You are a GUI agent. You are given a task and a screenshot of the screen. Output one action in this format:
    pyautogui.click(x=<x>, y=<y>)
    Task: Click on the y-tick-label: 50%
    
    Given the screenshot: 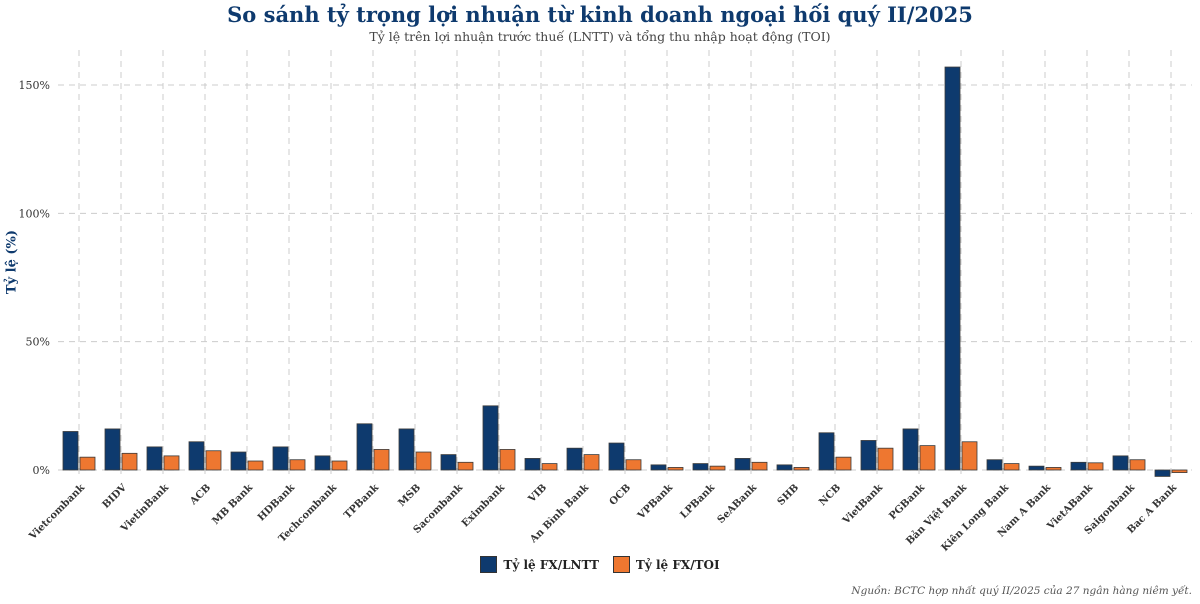 What is the action you would take?
    pyautogui.click(x=38, y=342)
    